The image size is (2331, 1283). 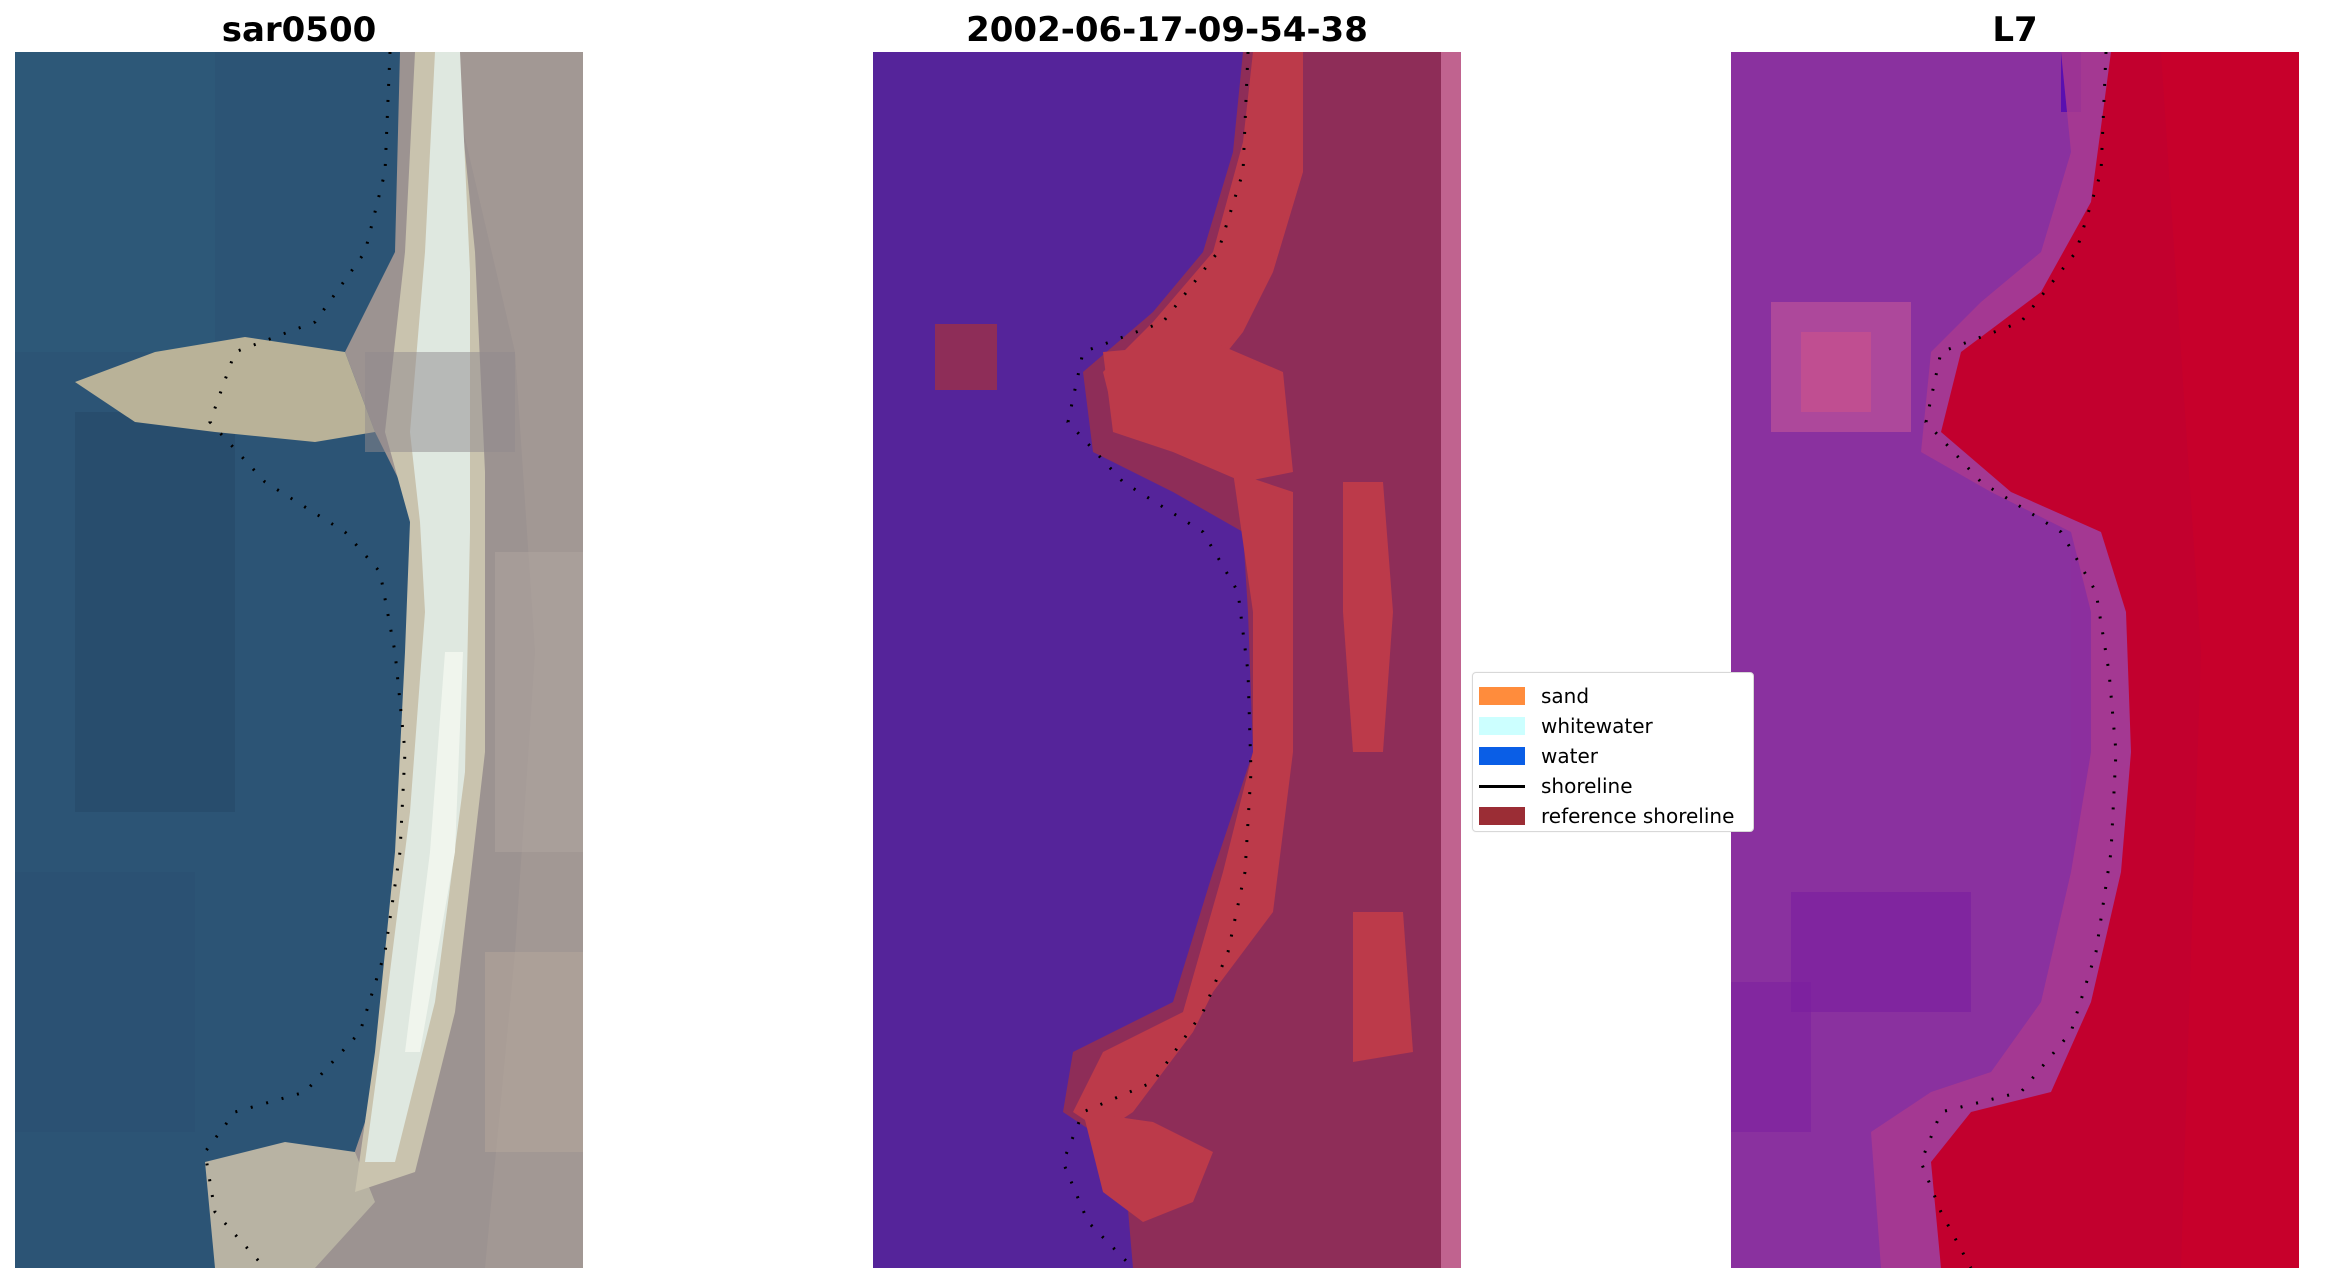 What do you see at coordinates (1569, 756) in the screenshot?
I see `legend-label-water: water` at bounding box center [1569, 756].